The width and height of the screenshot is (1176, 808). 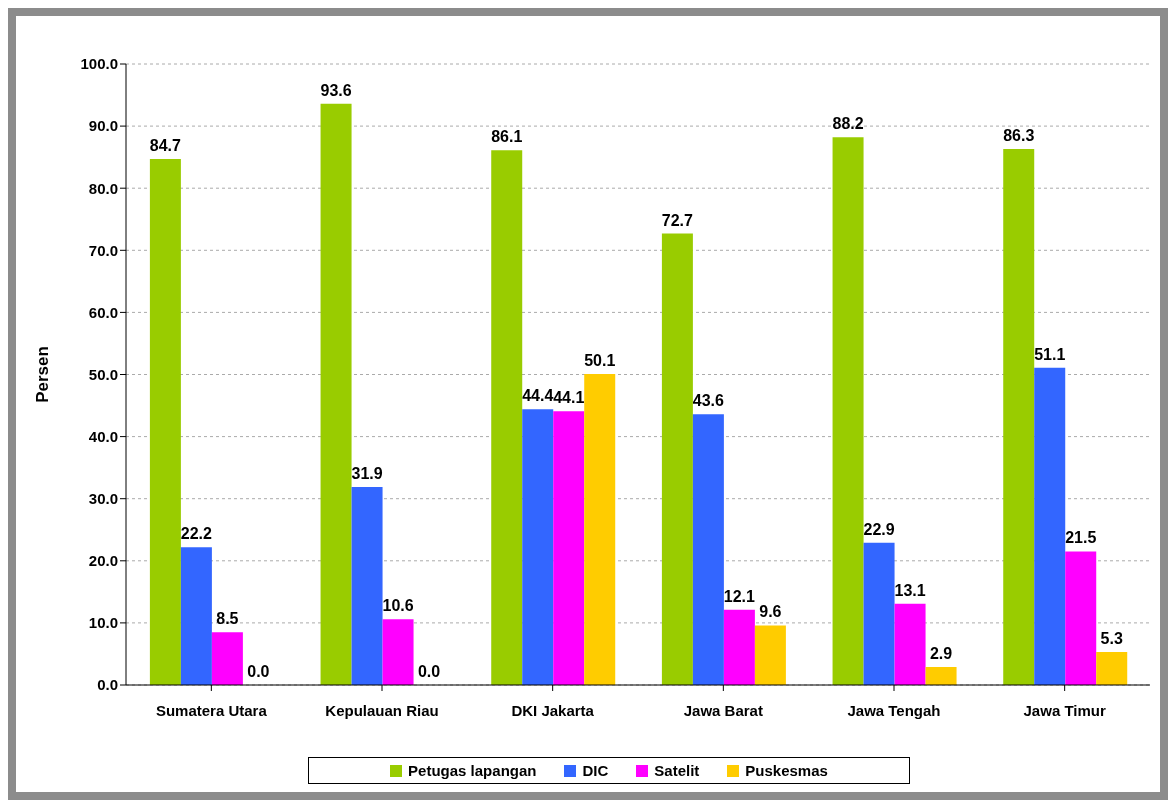 What do you see at coordinates (553, 710) in the screenshot?
I see `x-tick-label: DKI Jakarta` at bounding box center [553, 710].